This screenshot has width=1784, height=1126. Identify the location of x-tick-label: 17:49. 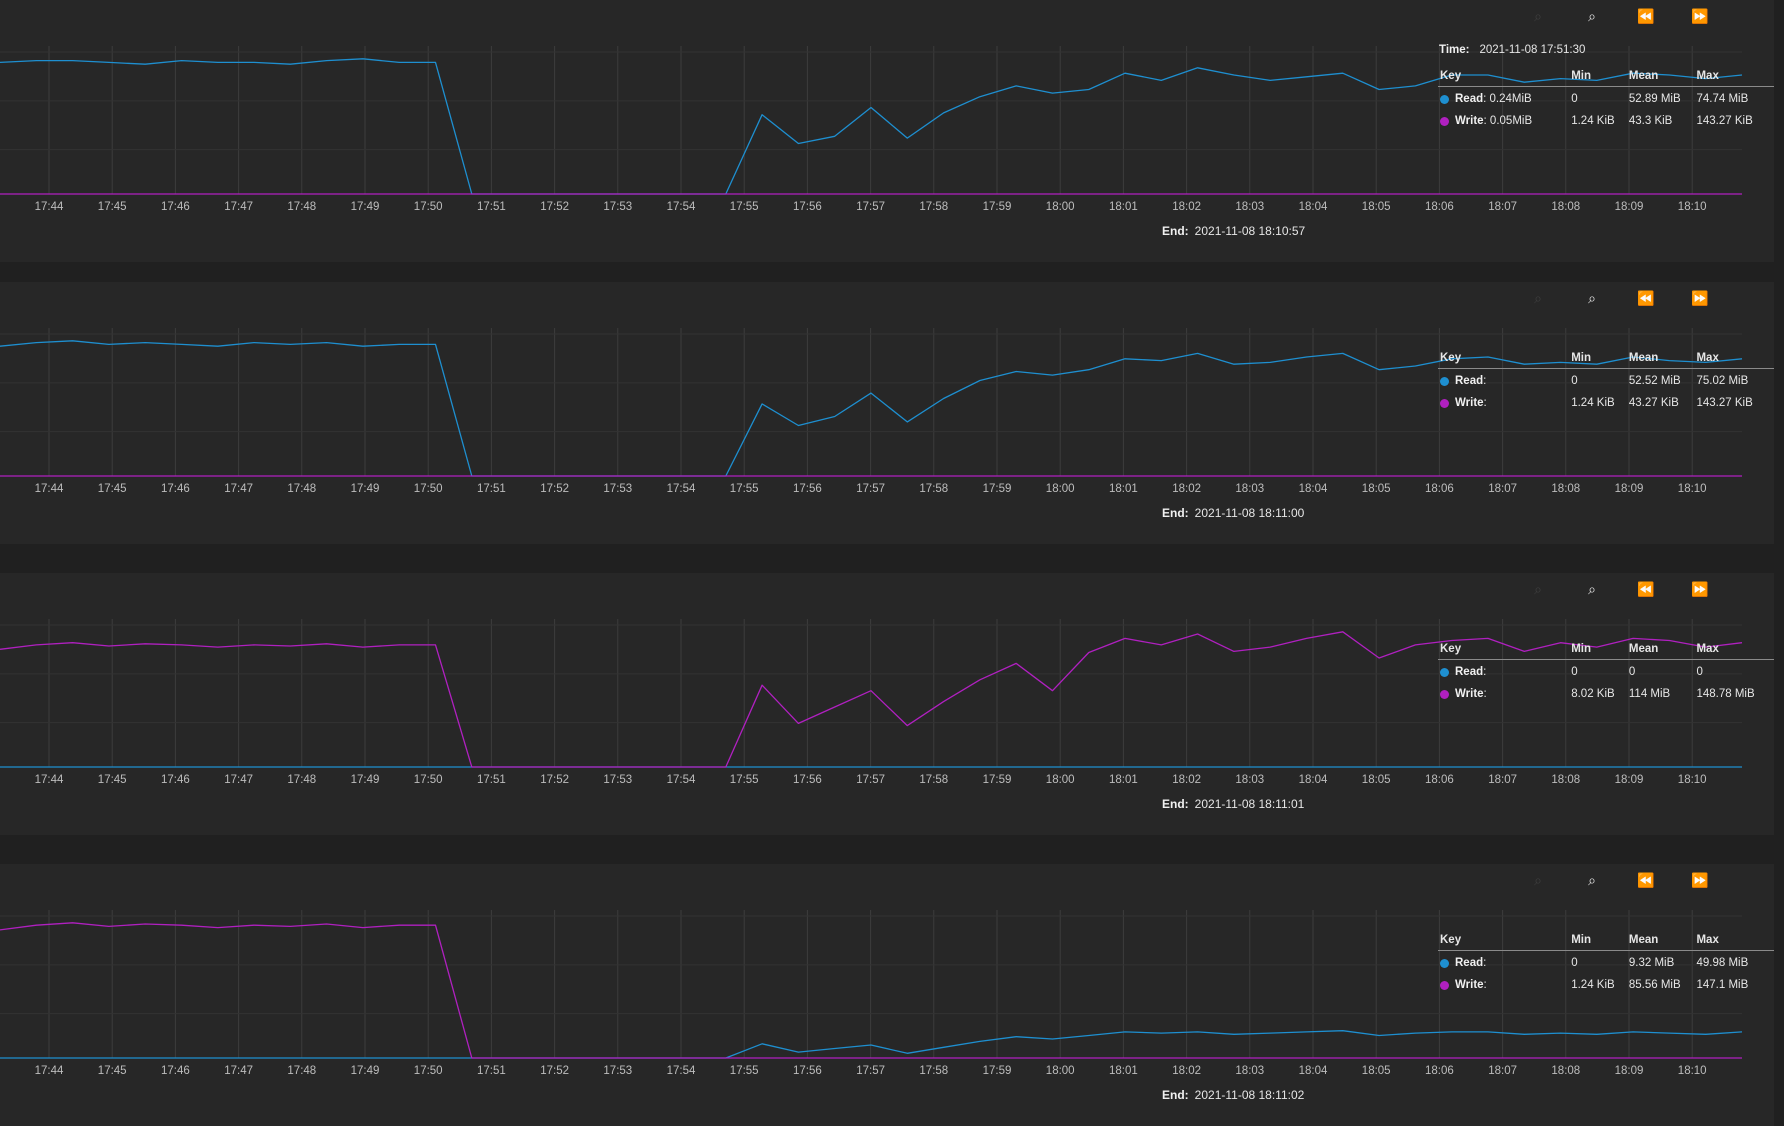
(365, 1071).